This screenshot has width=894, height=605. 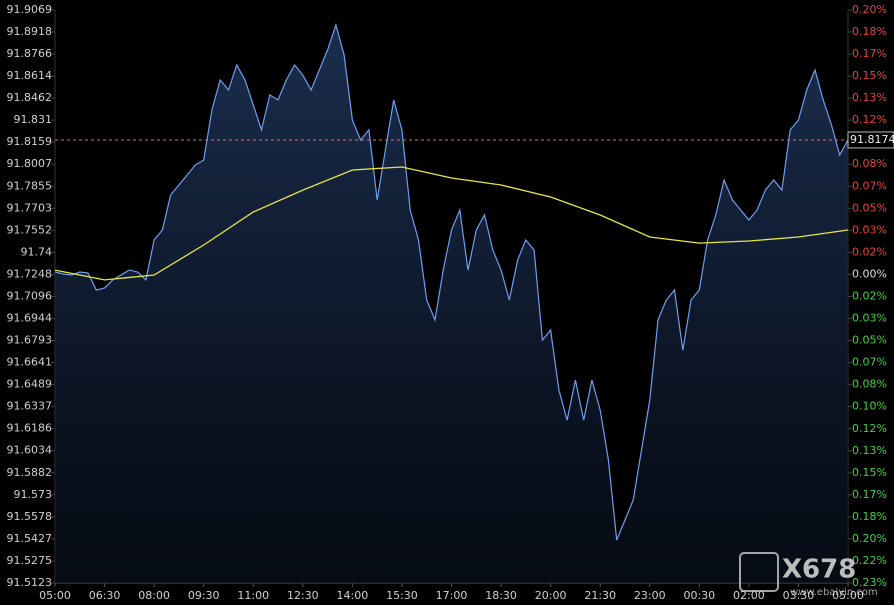 What do you see at coordinates (869, 273) in the screenshot?
I see `y2-tick-label: 0.00%` at bounding box center [869, 273].